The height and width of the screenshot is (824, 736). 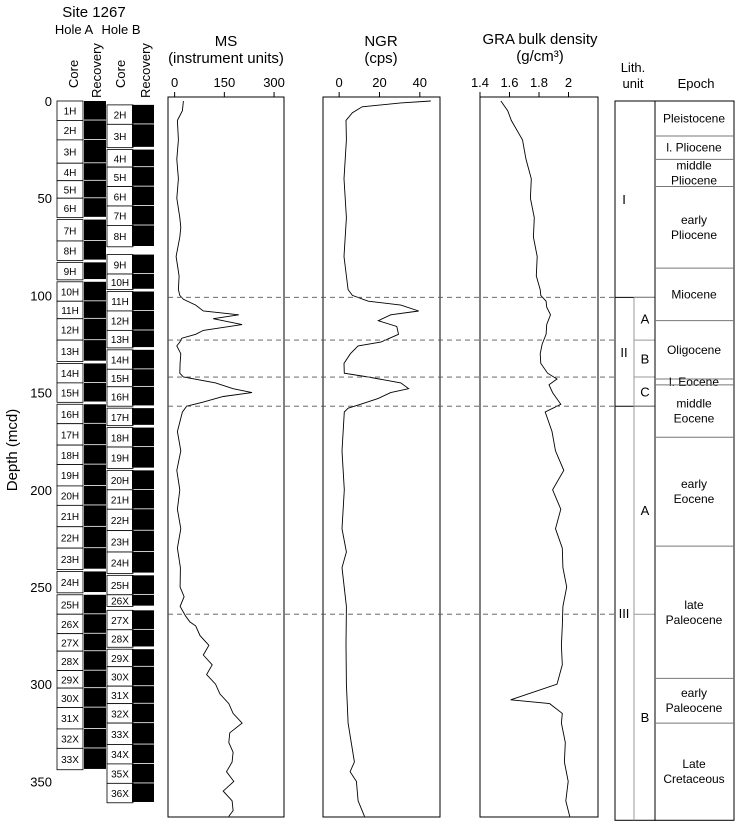 What do you see at coordinates (339, 82) in the screenshot?
I see `x-tick-label: 0` at bounding box center [339, 82].